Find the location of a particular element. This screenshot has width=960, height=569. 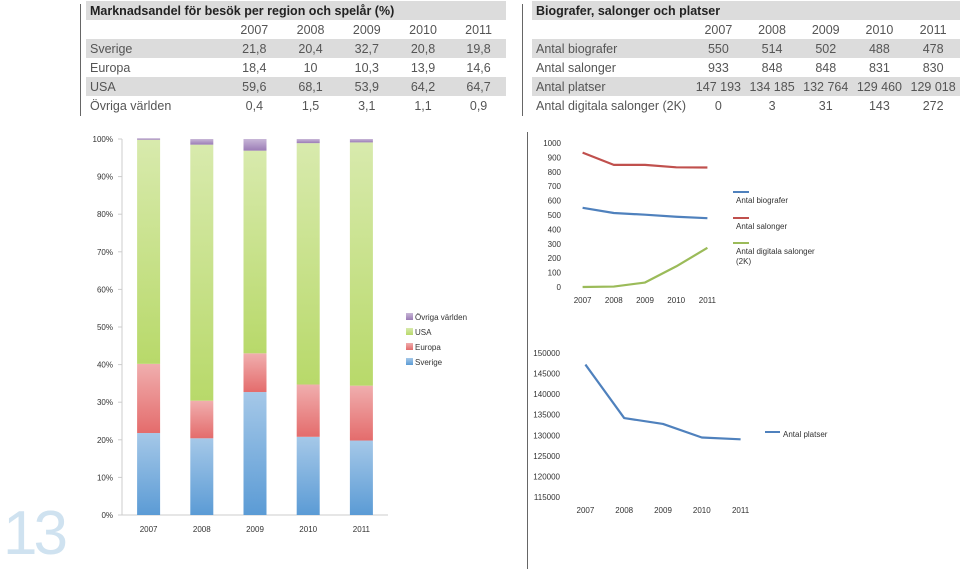

cell: 143 is located at coordinates (879, 105).